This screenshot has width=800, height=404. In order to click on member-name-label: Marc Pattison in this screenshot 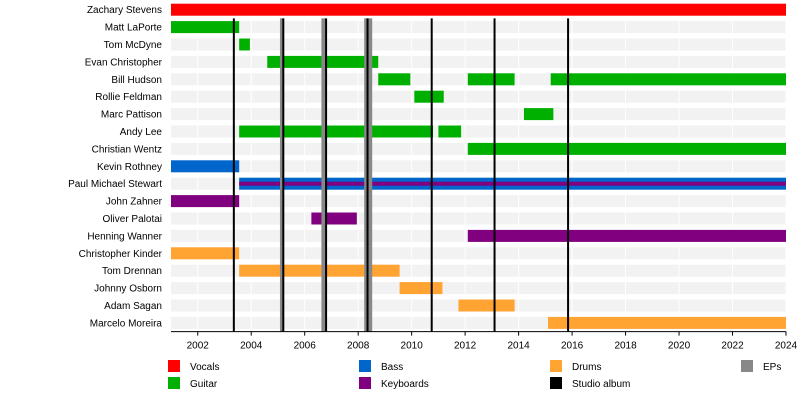, I will do `click(131, 115)`.